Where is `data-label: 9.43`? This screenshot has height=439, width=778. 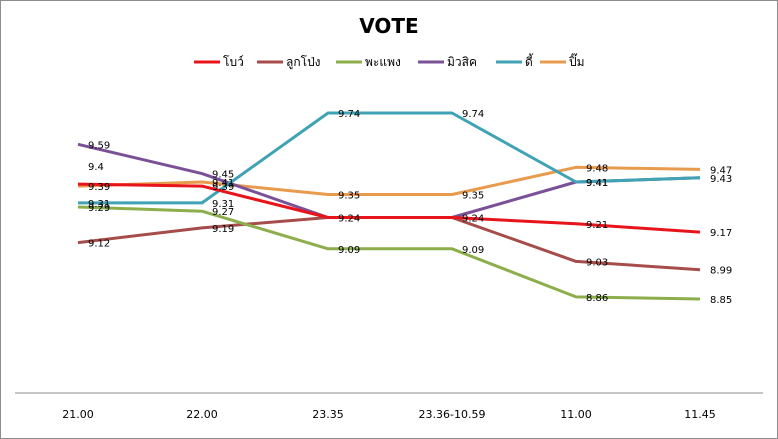
data-label: 9.43 is located at coordinates (721, 179).